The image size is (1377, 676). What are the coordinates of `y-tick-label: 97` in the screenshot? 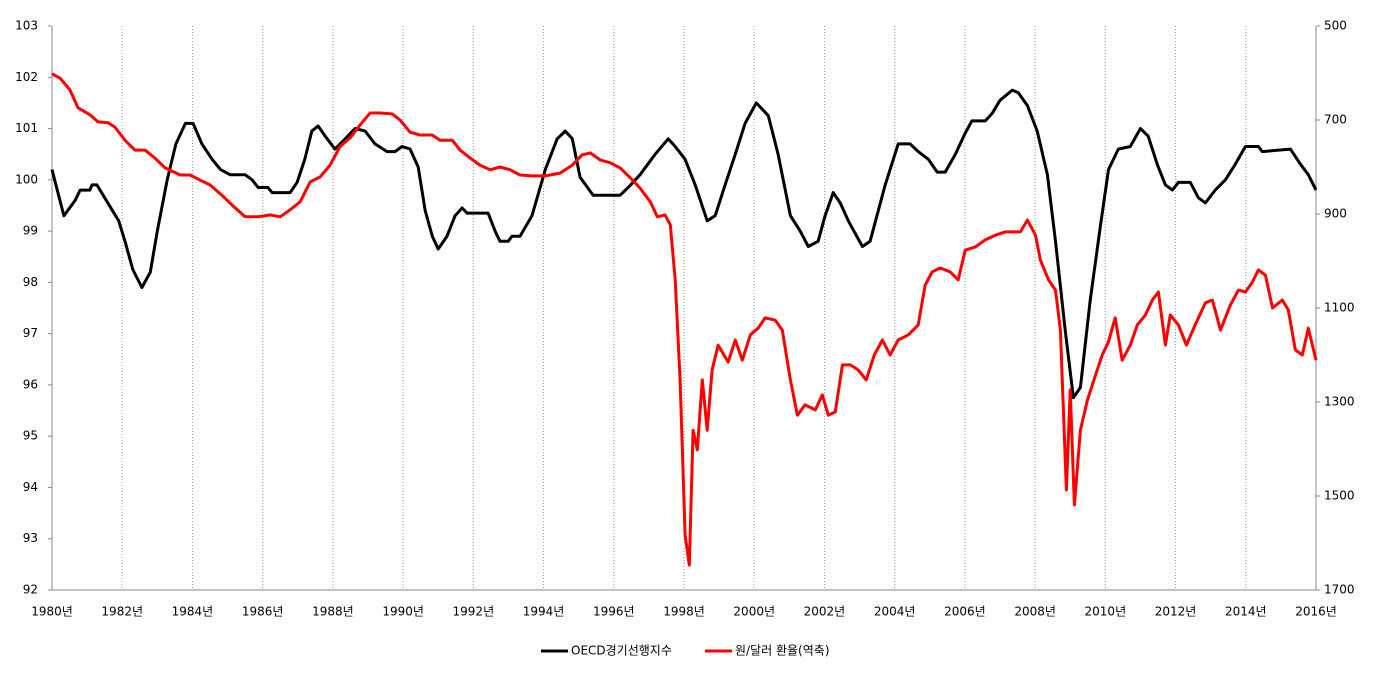 It's located at (30, 333).